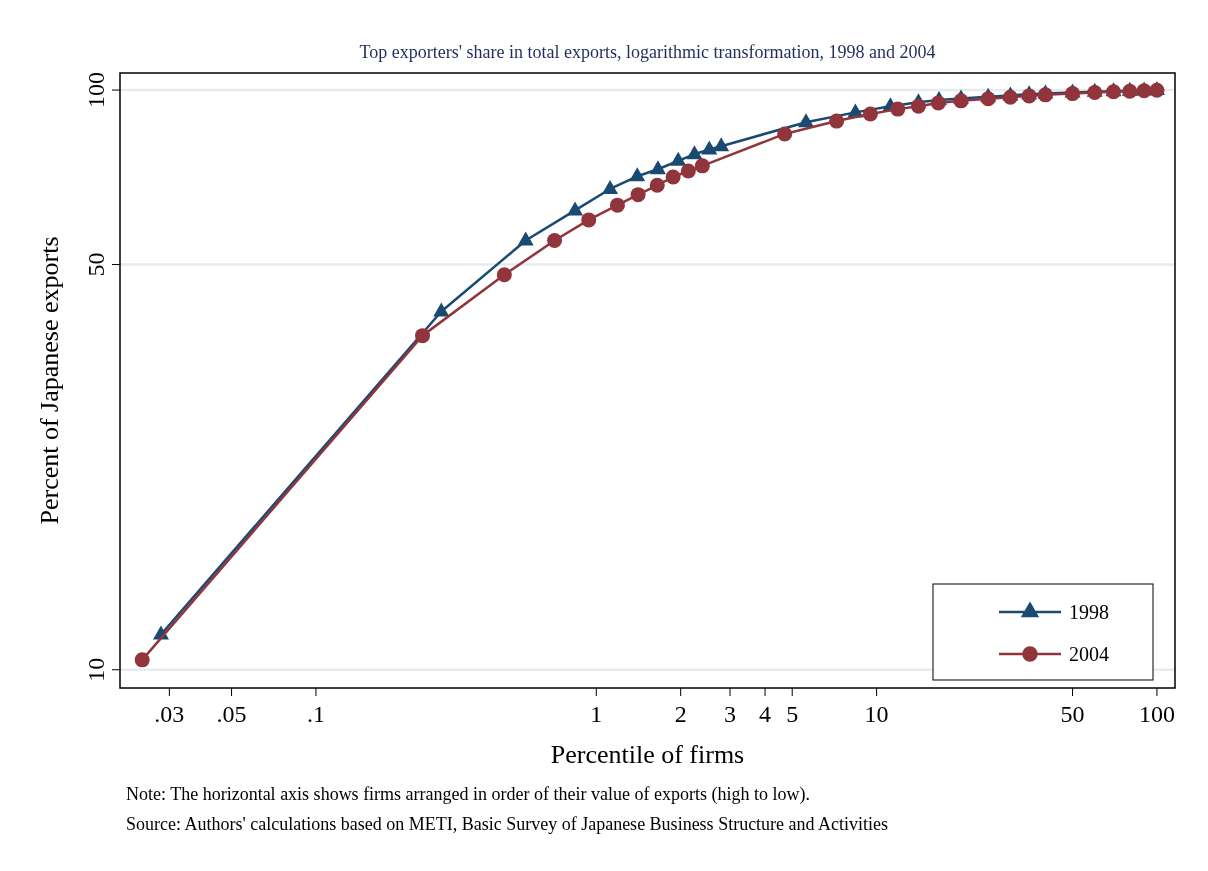 This screenshot has width=1208, height=871. What do you see at coordinates (468, 794) in the screenshot?
I see `text: Note: The horizontal axis shows firms arranged in order of their value of exports (high to low).` at bounding box center [468, 794].